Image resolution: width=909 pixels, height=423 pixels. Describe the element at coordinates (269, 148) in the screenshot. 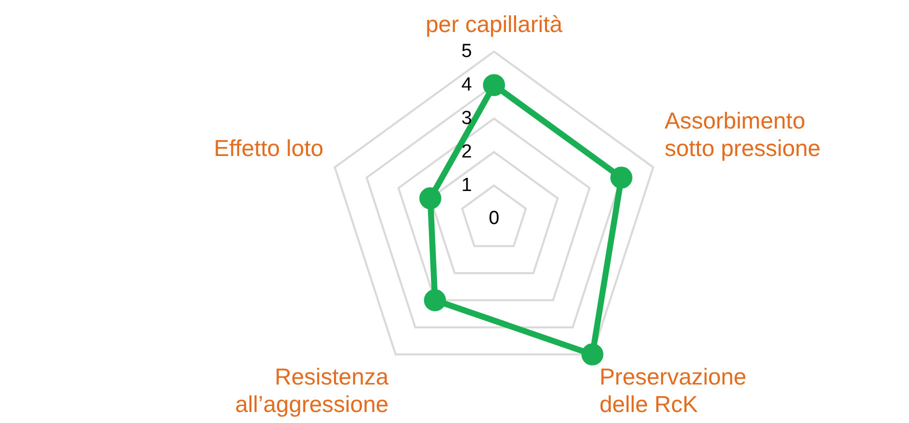

I see `spoke-label: Effetto loto` at that location.